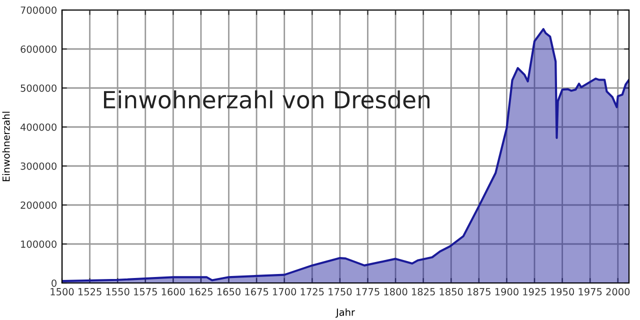 Image resolution: width=640 pixels, height=320 pixels. Describe the element at coordinates (6, 147) in the screenshot. I see `y-axis-title: Einwohnerzahl` at that location.